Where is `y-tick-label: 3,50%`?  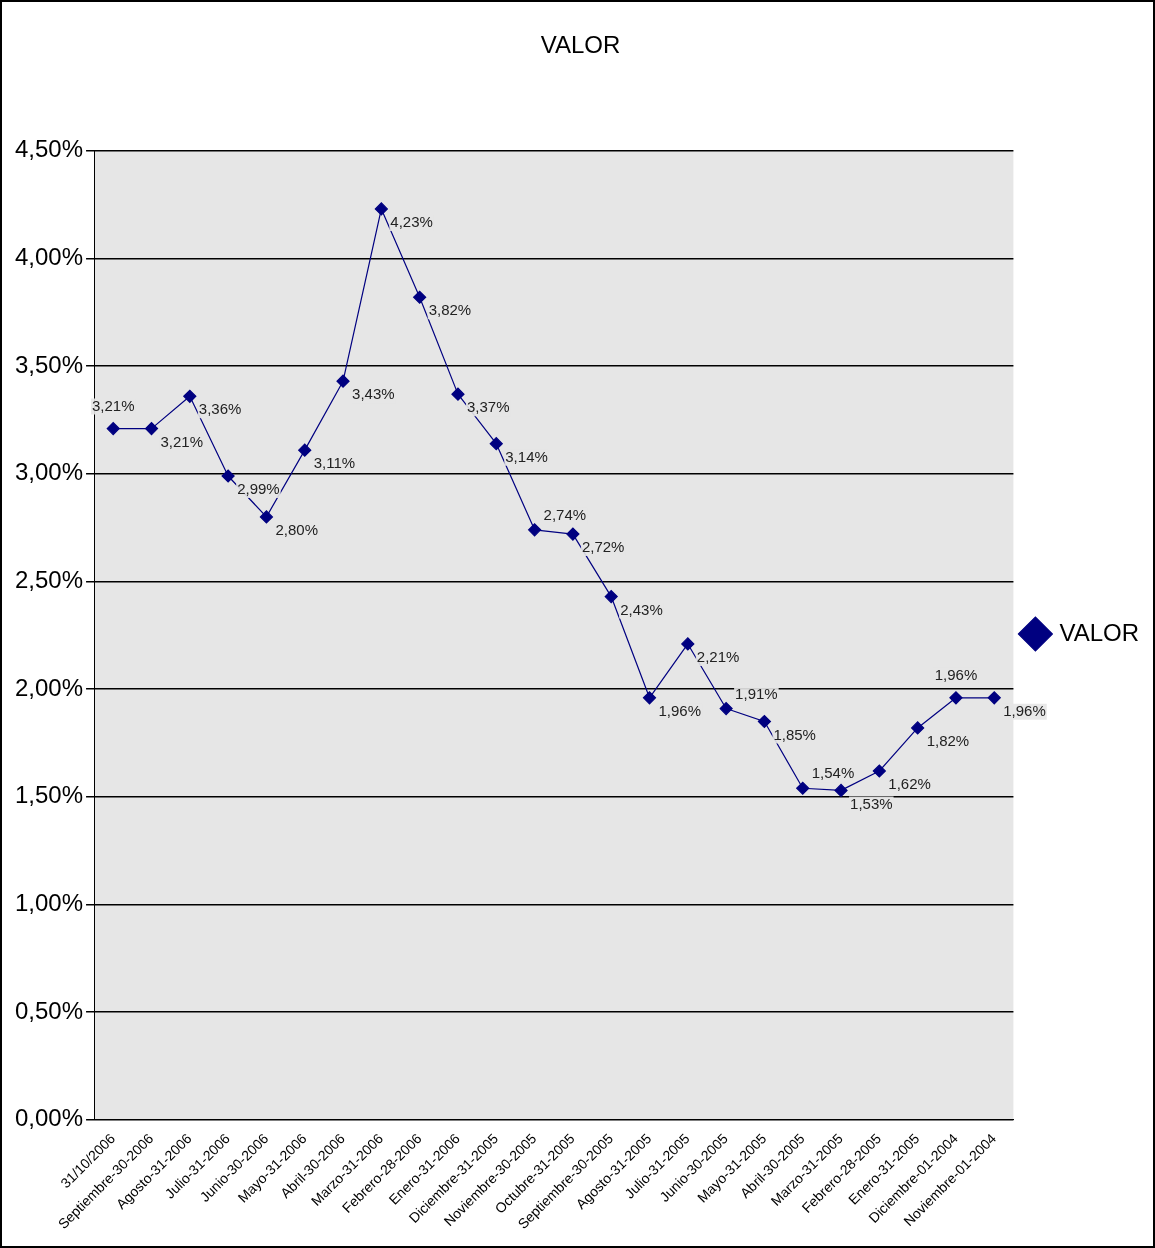 y-tick-label: 3,50% is located at coordinates (49, 364).